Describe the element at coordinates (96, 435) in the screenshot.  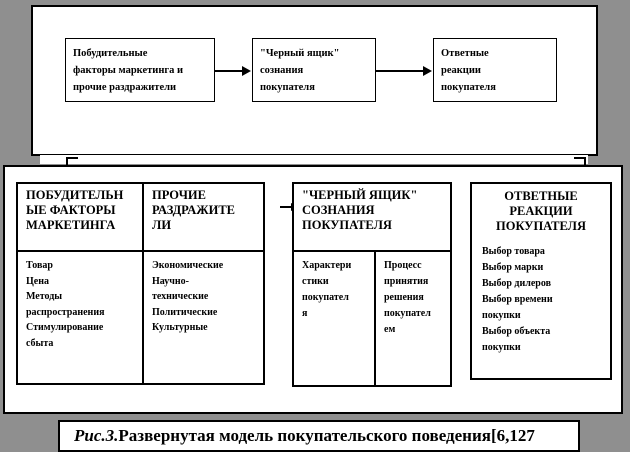
I see `figure-caption-number: Рис.3.` at that location.